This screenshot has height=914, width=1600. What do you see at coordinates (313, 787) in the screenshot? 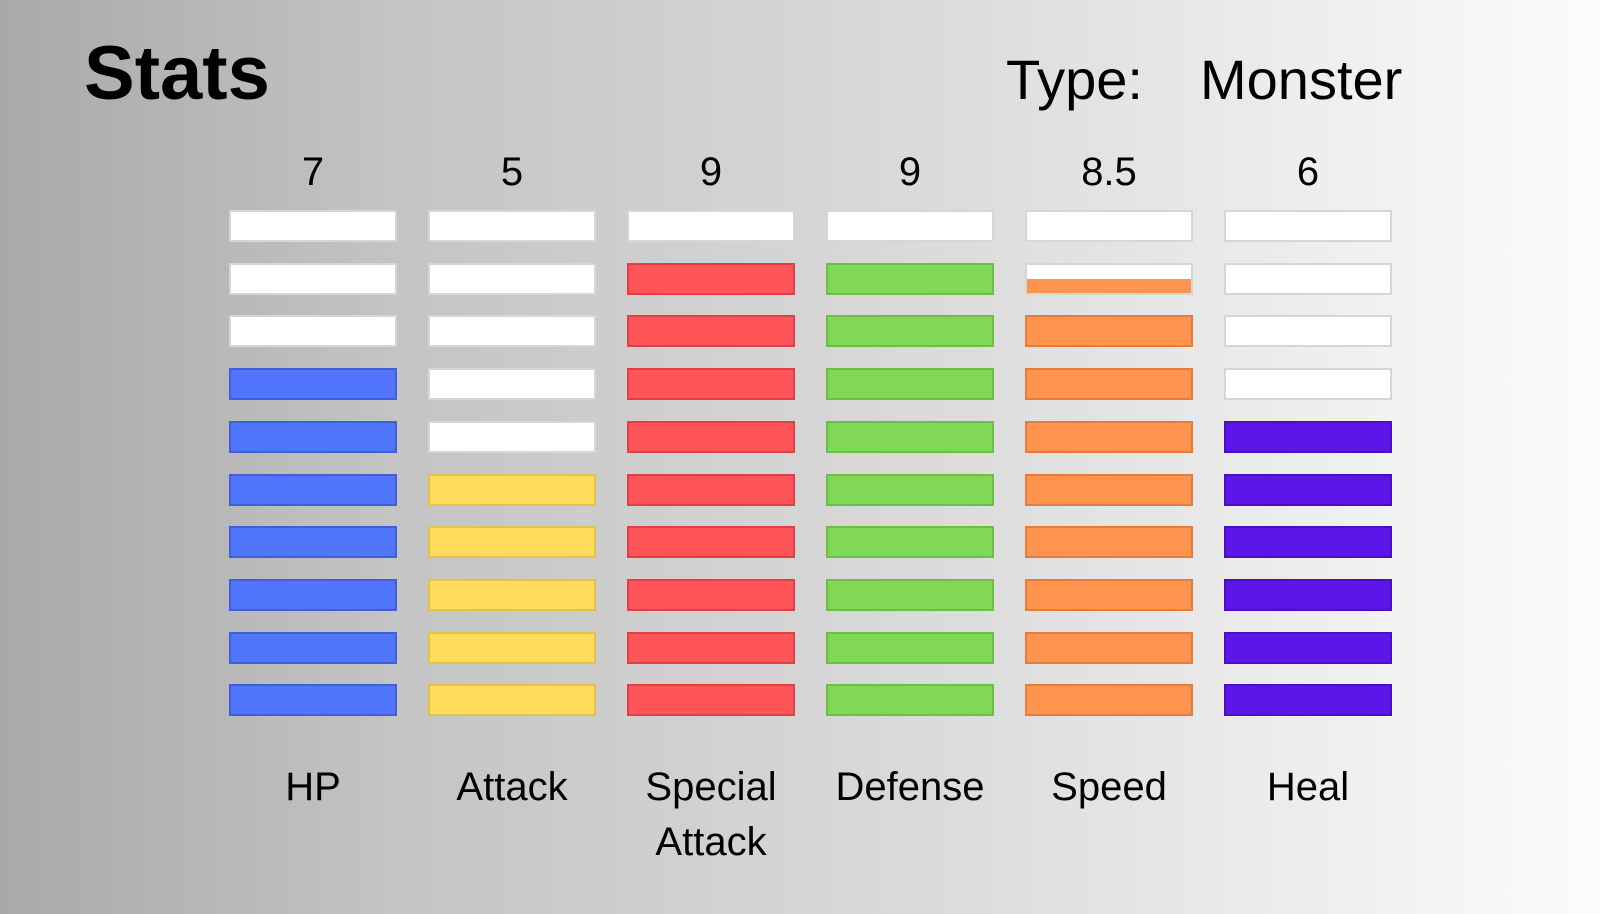
I see `stat-label: HP` at bounding box center [313, 787].